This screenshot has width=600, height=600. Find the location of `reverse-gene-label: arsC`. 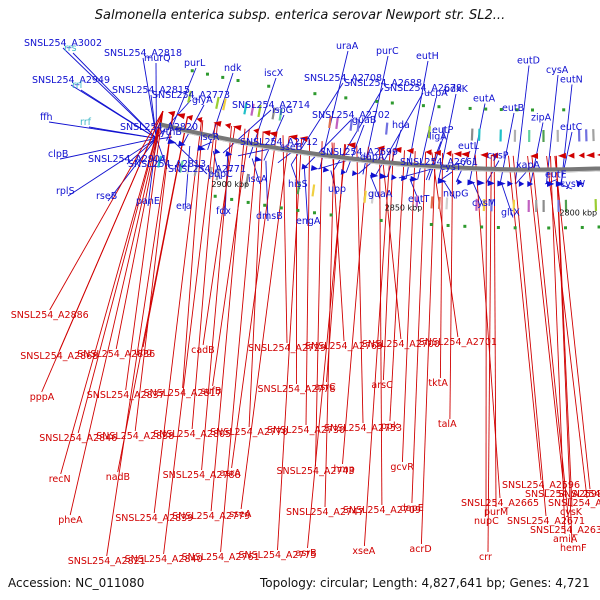

reverse-gene-label: arsC is located at coordinates (382, 385).